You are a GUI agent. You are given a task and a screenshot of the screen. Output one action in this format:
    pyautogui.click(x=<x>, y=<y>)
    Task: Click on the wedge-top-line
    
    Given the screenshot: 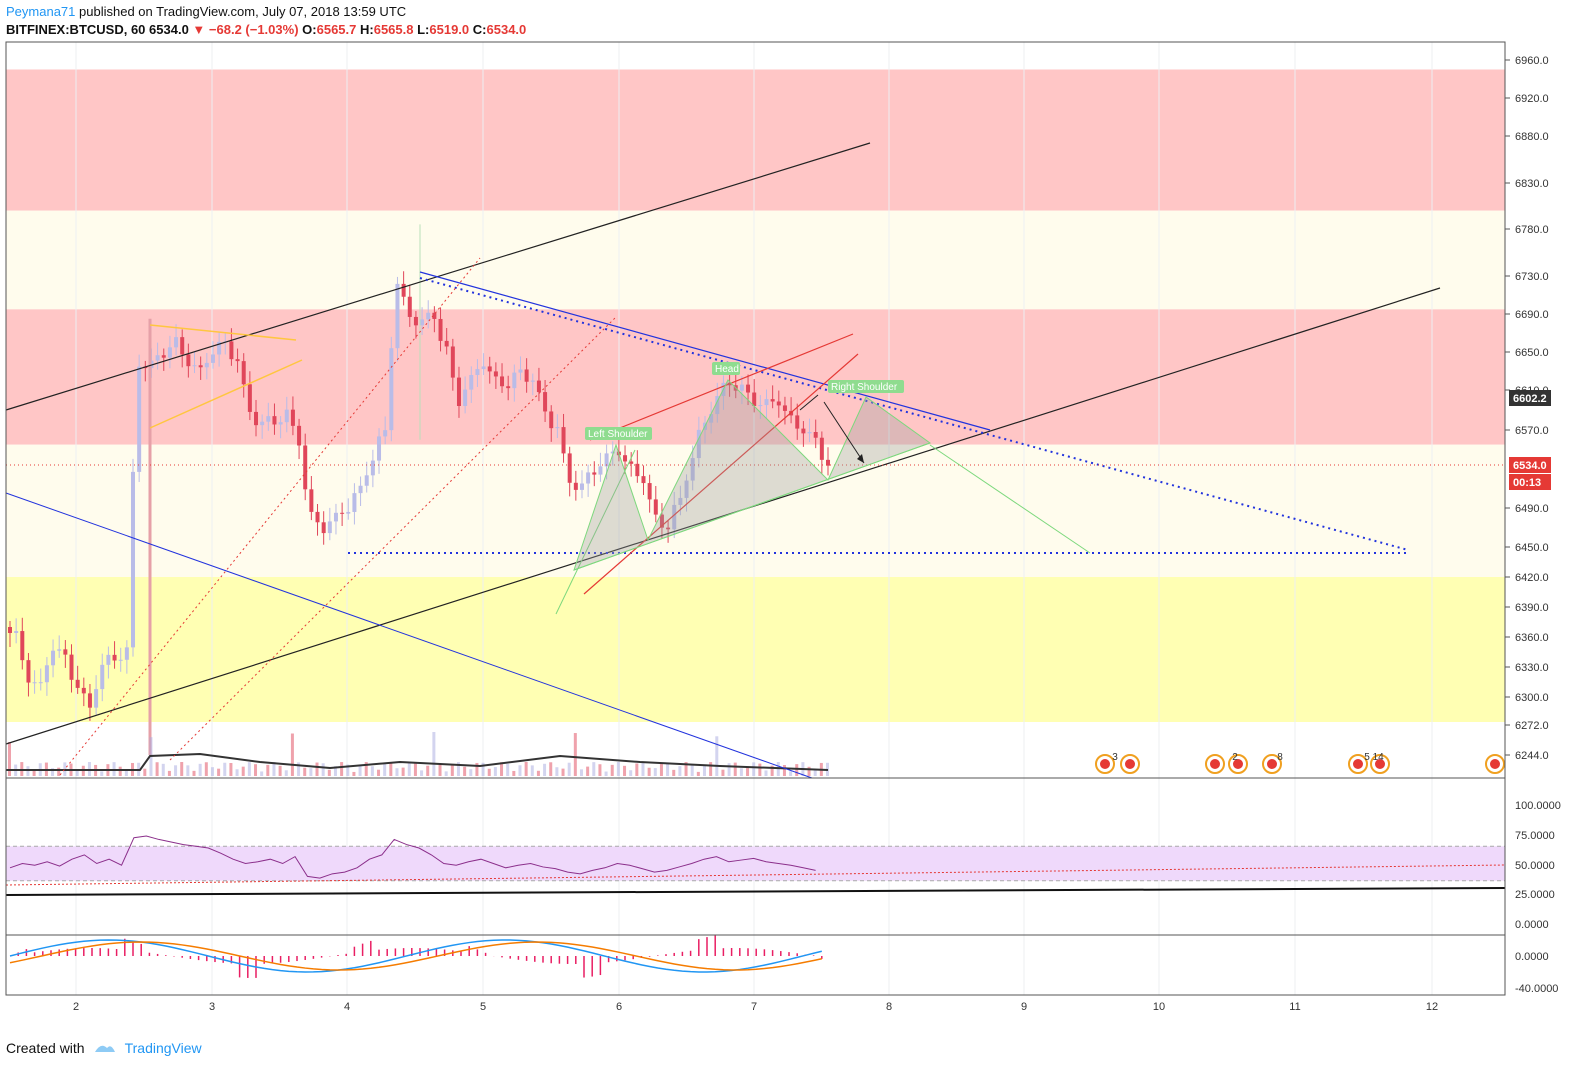 What is the action you would take?
    pyautogui.click(x=705, y=351)
    